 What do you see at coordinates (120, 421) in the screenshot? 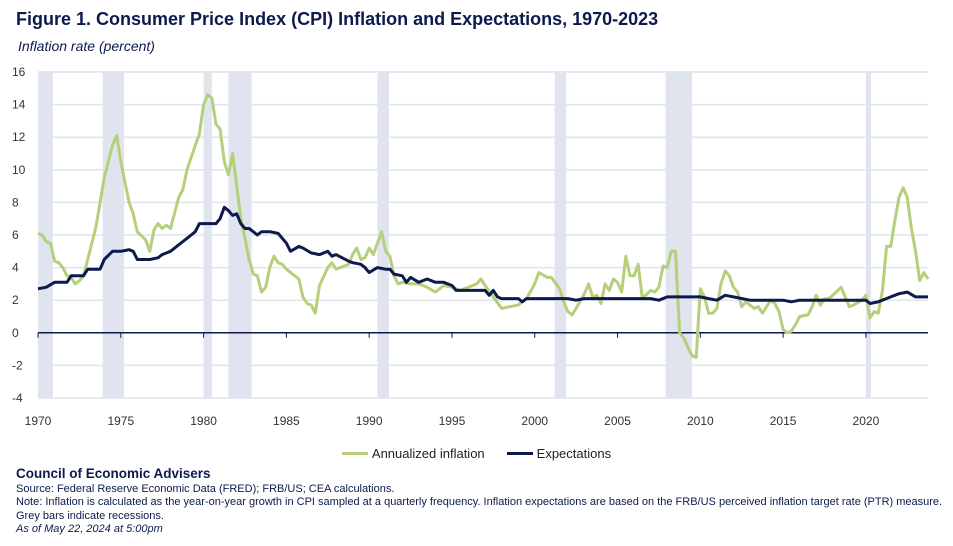
I see `x-tick-label: 1975` at bounding box center [120, 421].